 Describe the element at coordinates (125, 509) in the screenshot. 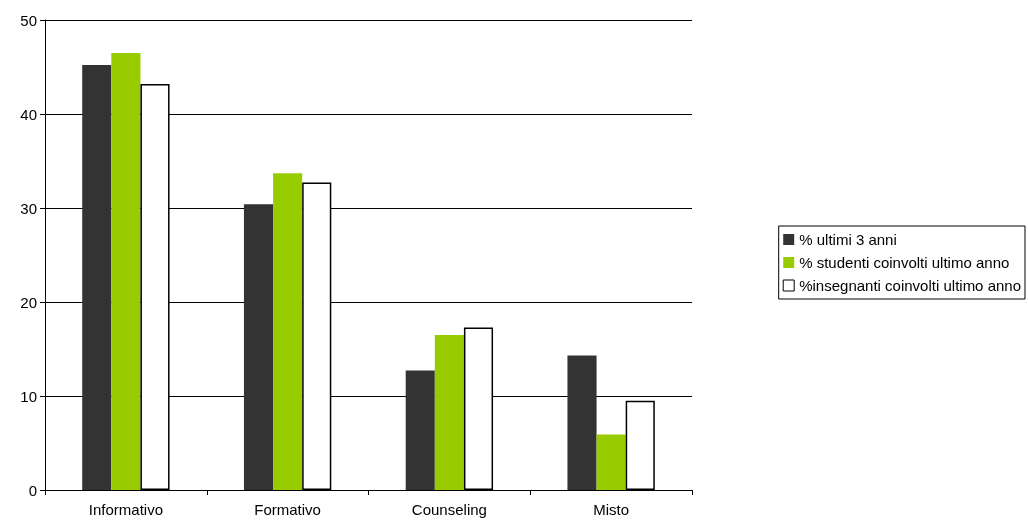

I see `x-tick-label: Informativo` at that location.